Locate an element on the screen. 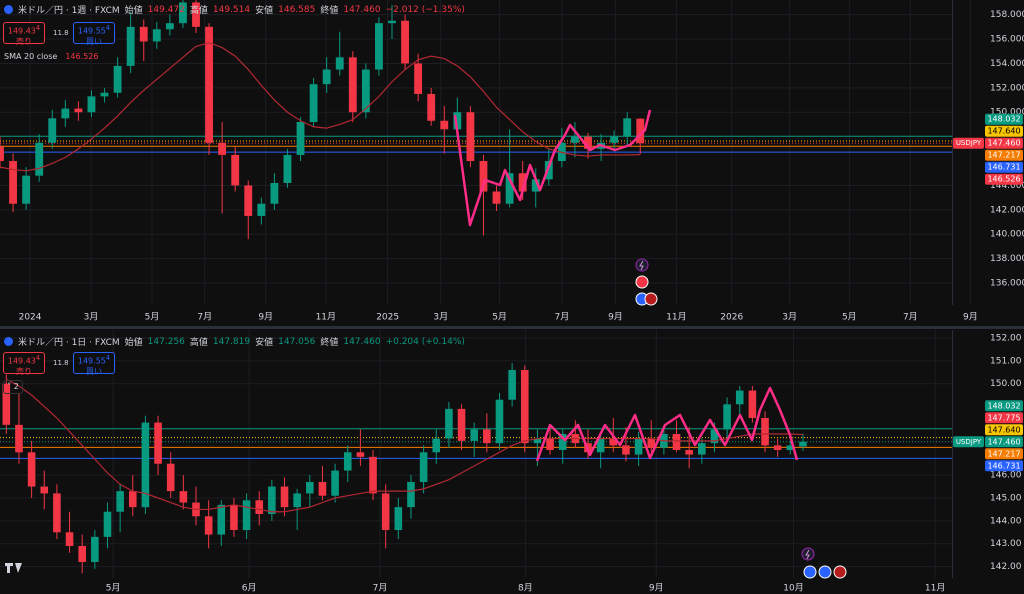 Image resolution: width=1024 pixels, height=594 pixels. price-tag-label: 147.217 is located at coordinates (1003, 453).